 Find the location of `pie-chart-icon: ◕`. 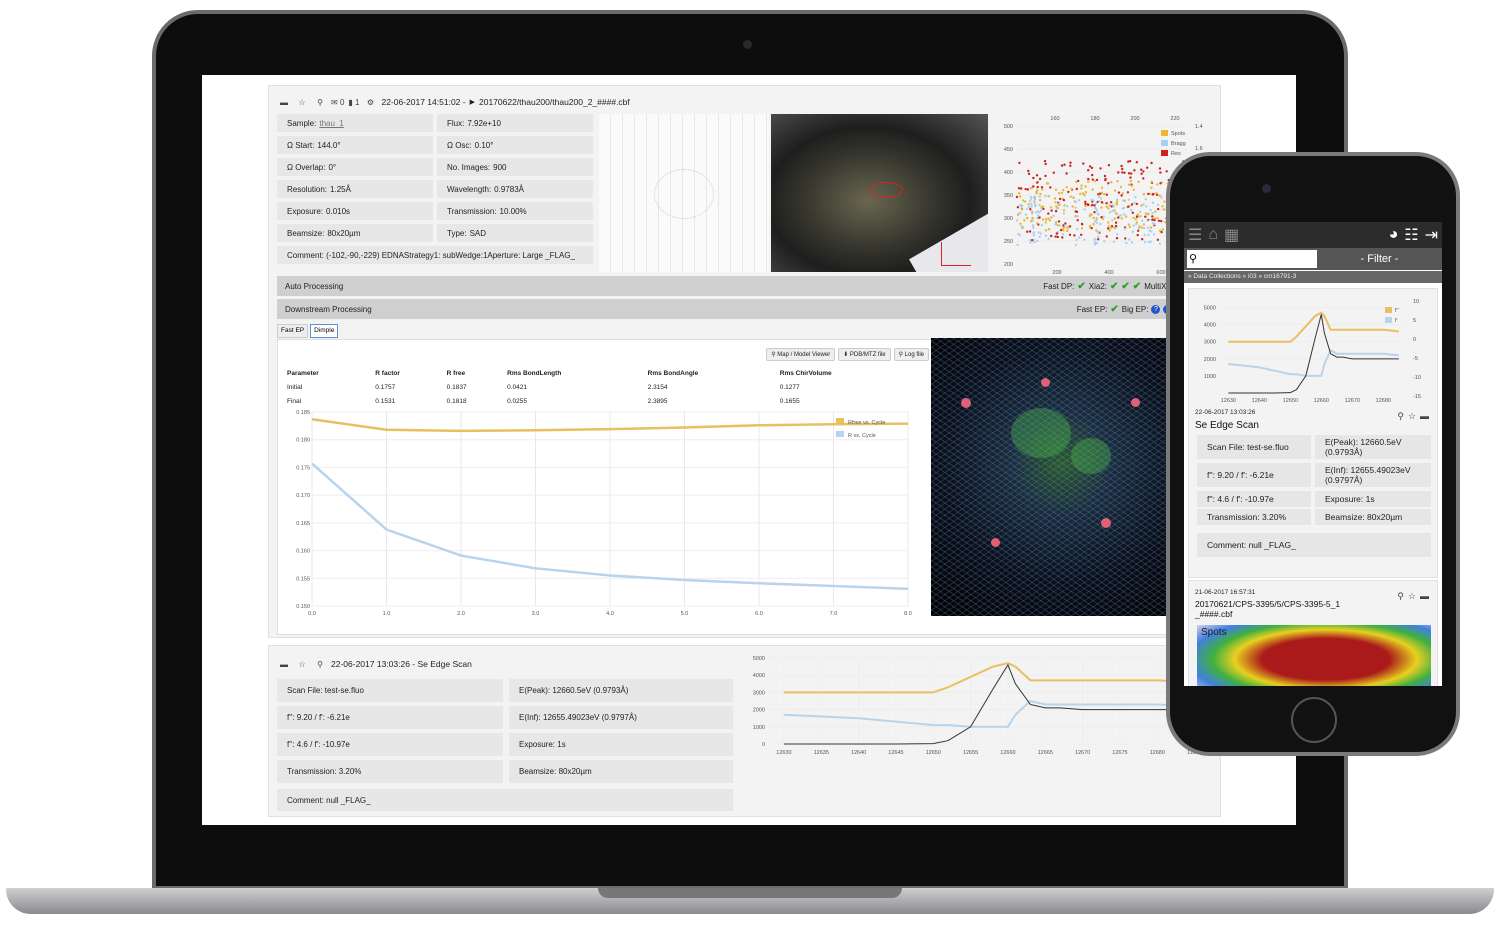

pie-chart-icon: ◕ is located at coordinates (1393, 234).